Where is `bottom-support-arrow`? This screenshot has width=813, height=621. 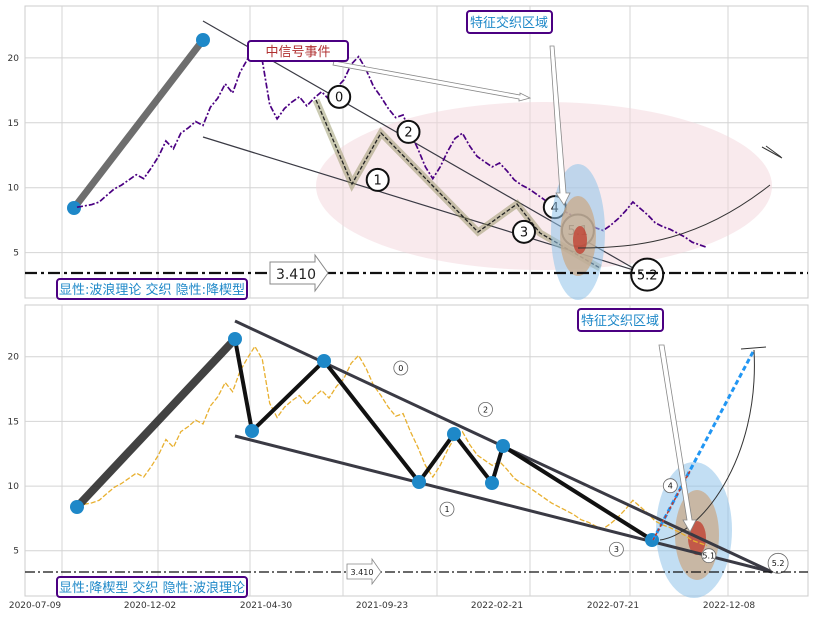
bottom-support-arrow is located at coordinates (364, 571).